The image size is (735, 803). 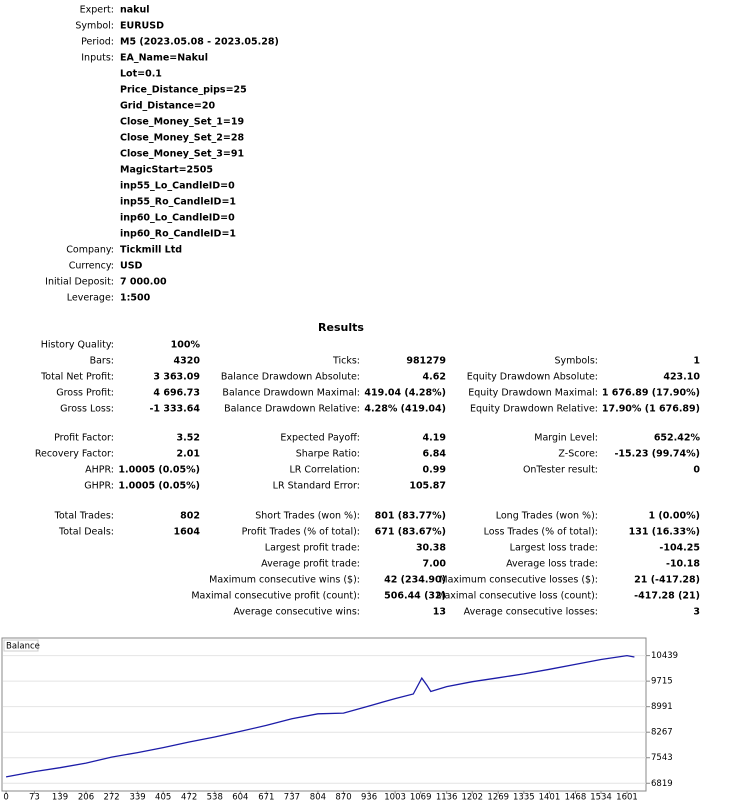 What do you see at coordinates (566, 438) in the screenshot?
I see `result-label: Margin Level:` at bounding box center [566, 438].